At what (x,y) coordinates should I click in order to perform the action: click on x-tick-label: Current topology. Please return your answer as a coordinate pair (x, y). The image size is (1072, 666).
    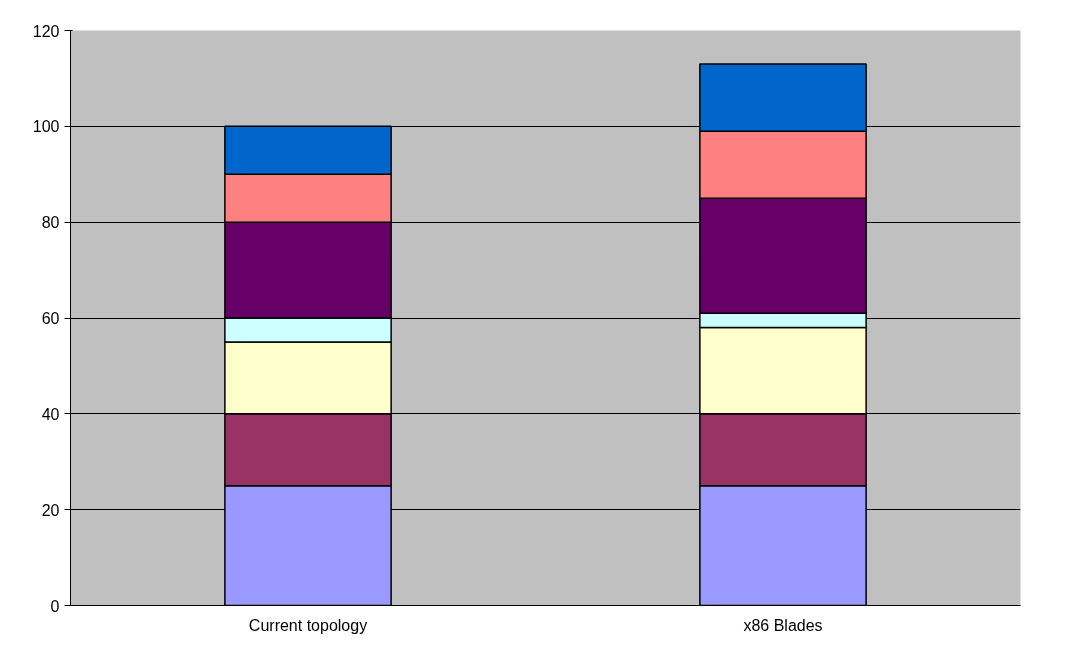
    Looking at the image, I should click on (308, 625).